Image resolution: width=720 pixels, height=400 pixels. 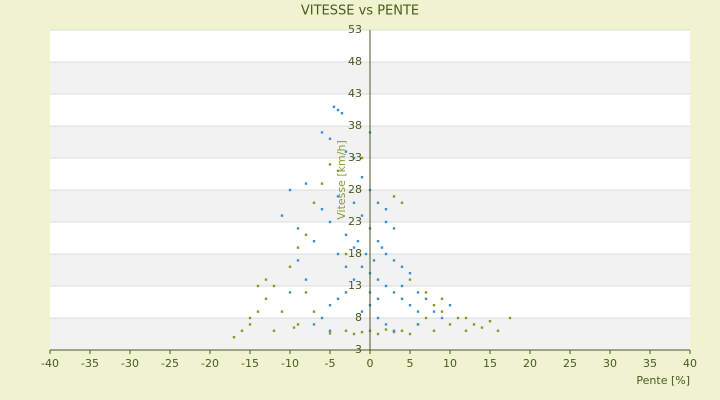 What do you see at coordinates (250, 363) in the screenshot?
I see `x-tick-label: -15` at bounding box center [250, 363].